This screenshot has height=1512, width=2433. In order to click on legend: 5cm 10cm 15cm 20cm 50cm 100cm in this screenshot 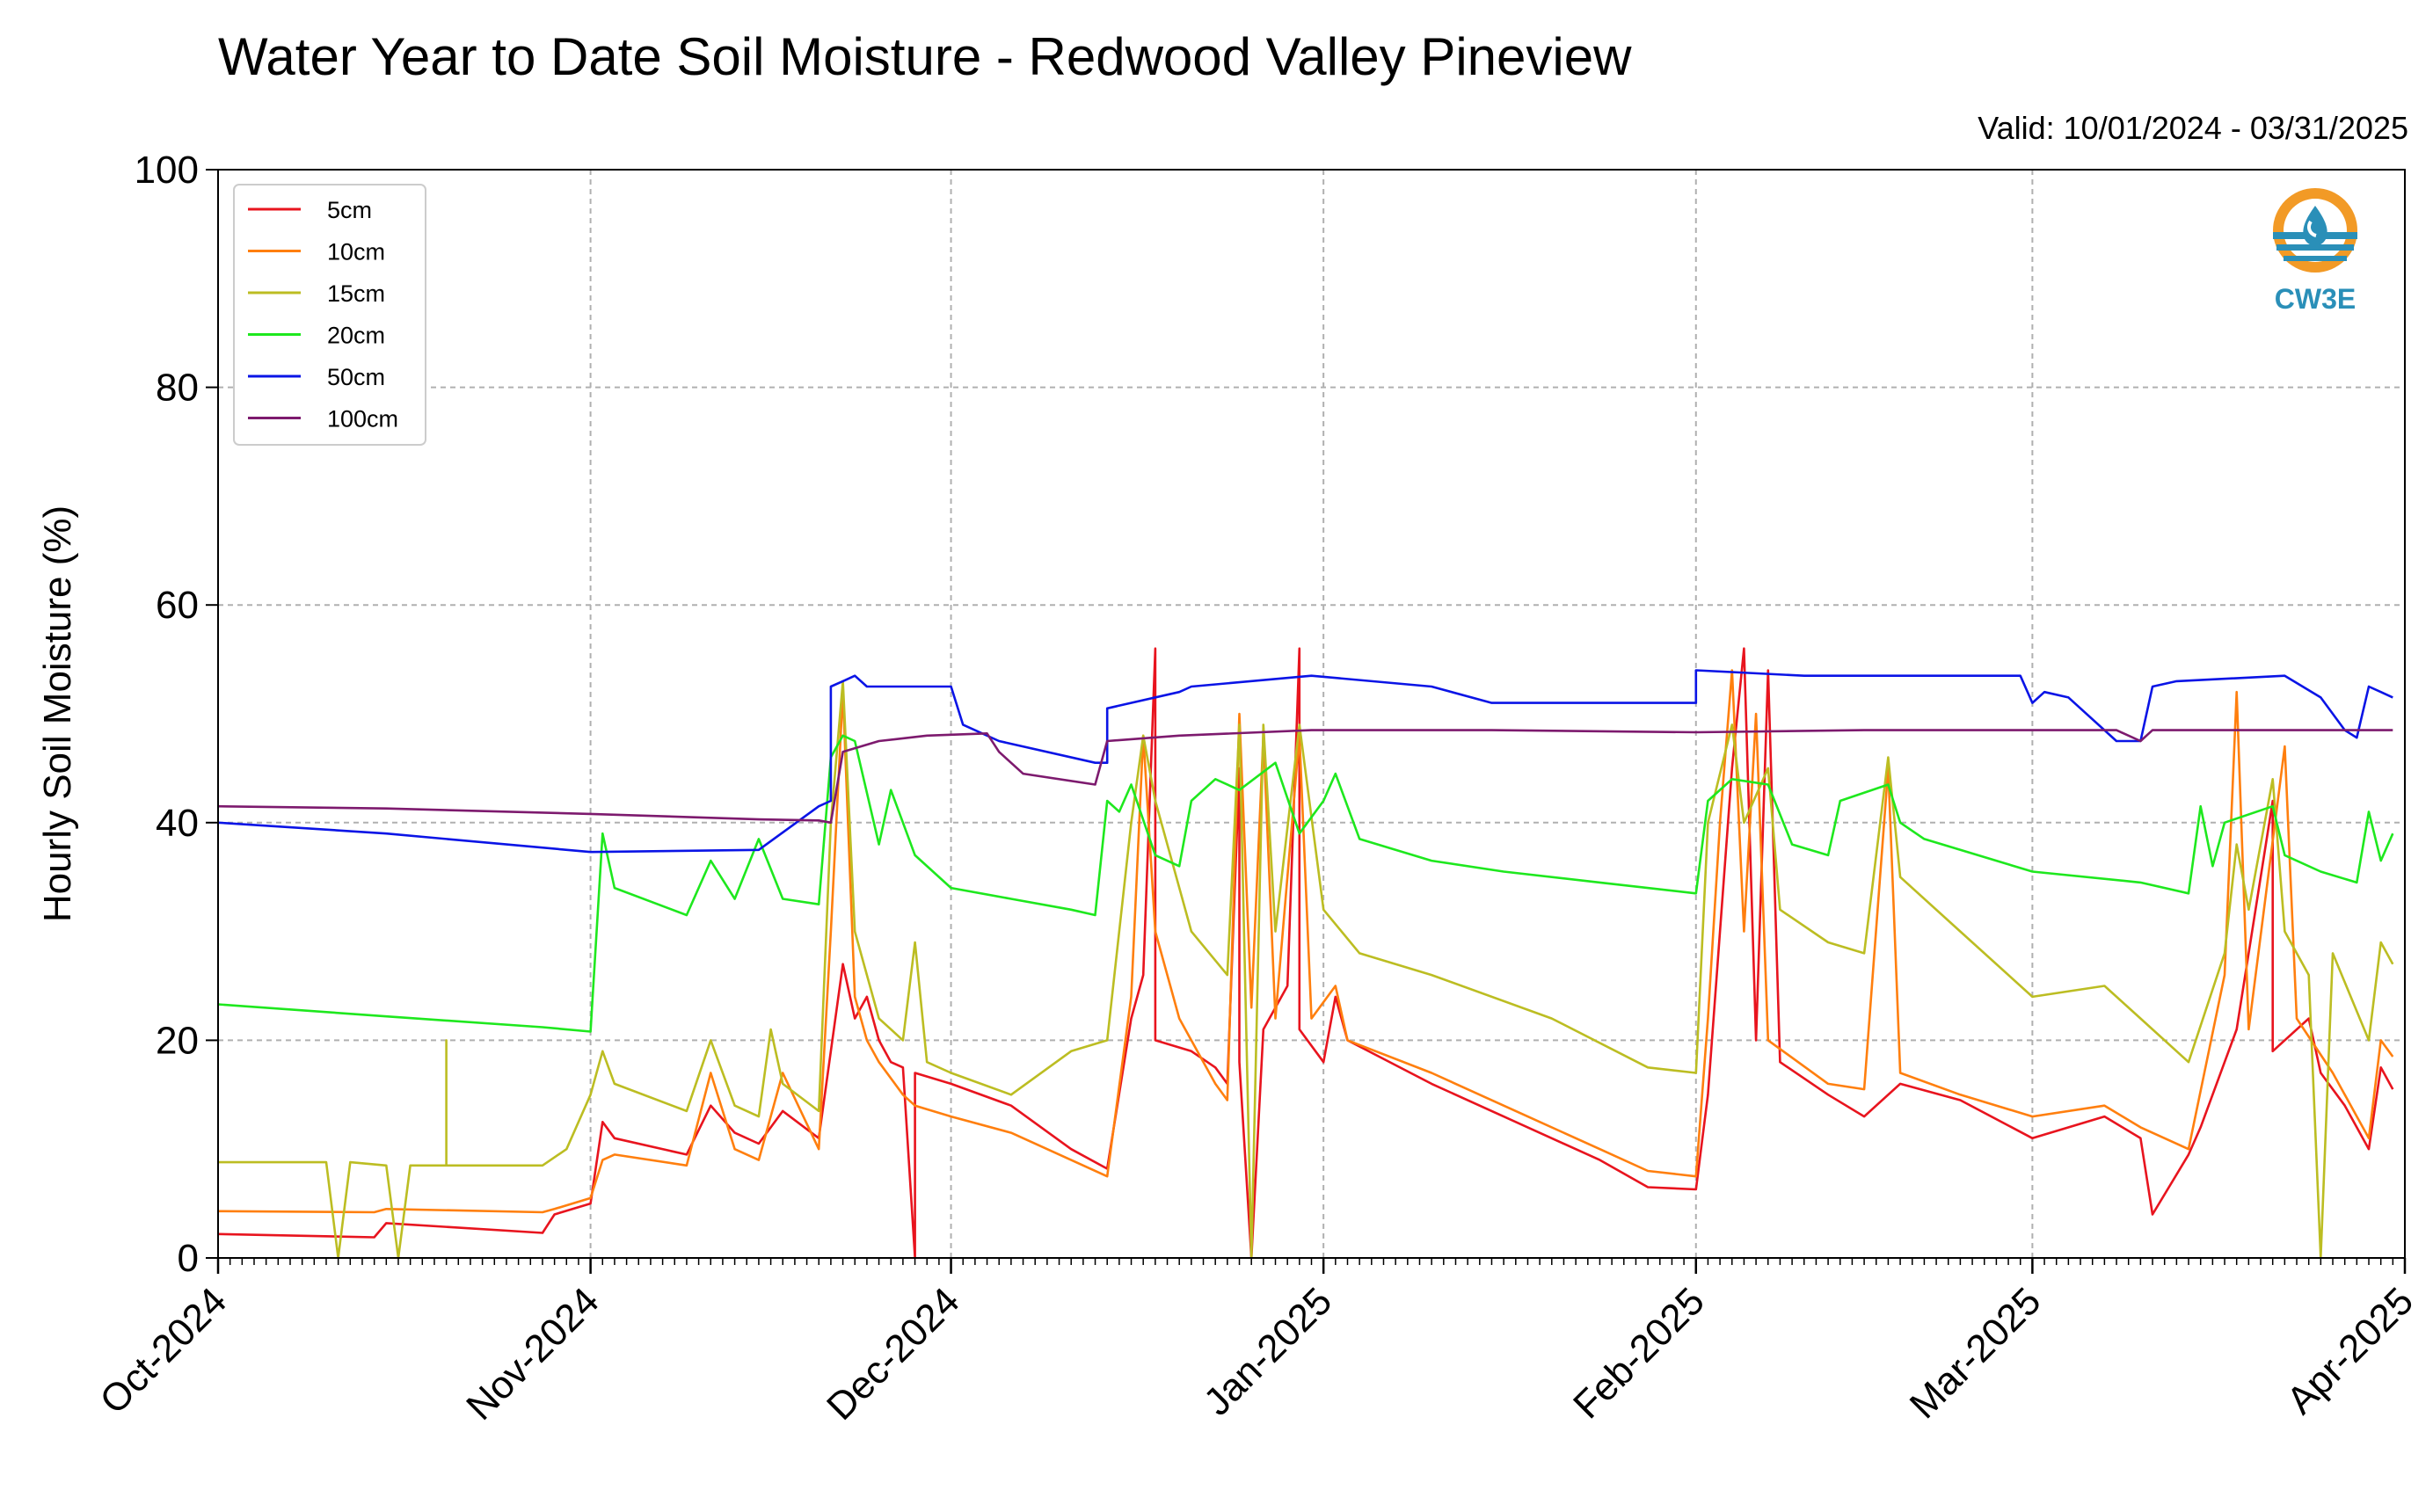, I will do `click(329, 315)`.